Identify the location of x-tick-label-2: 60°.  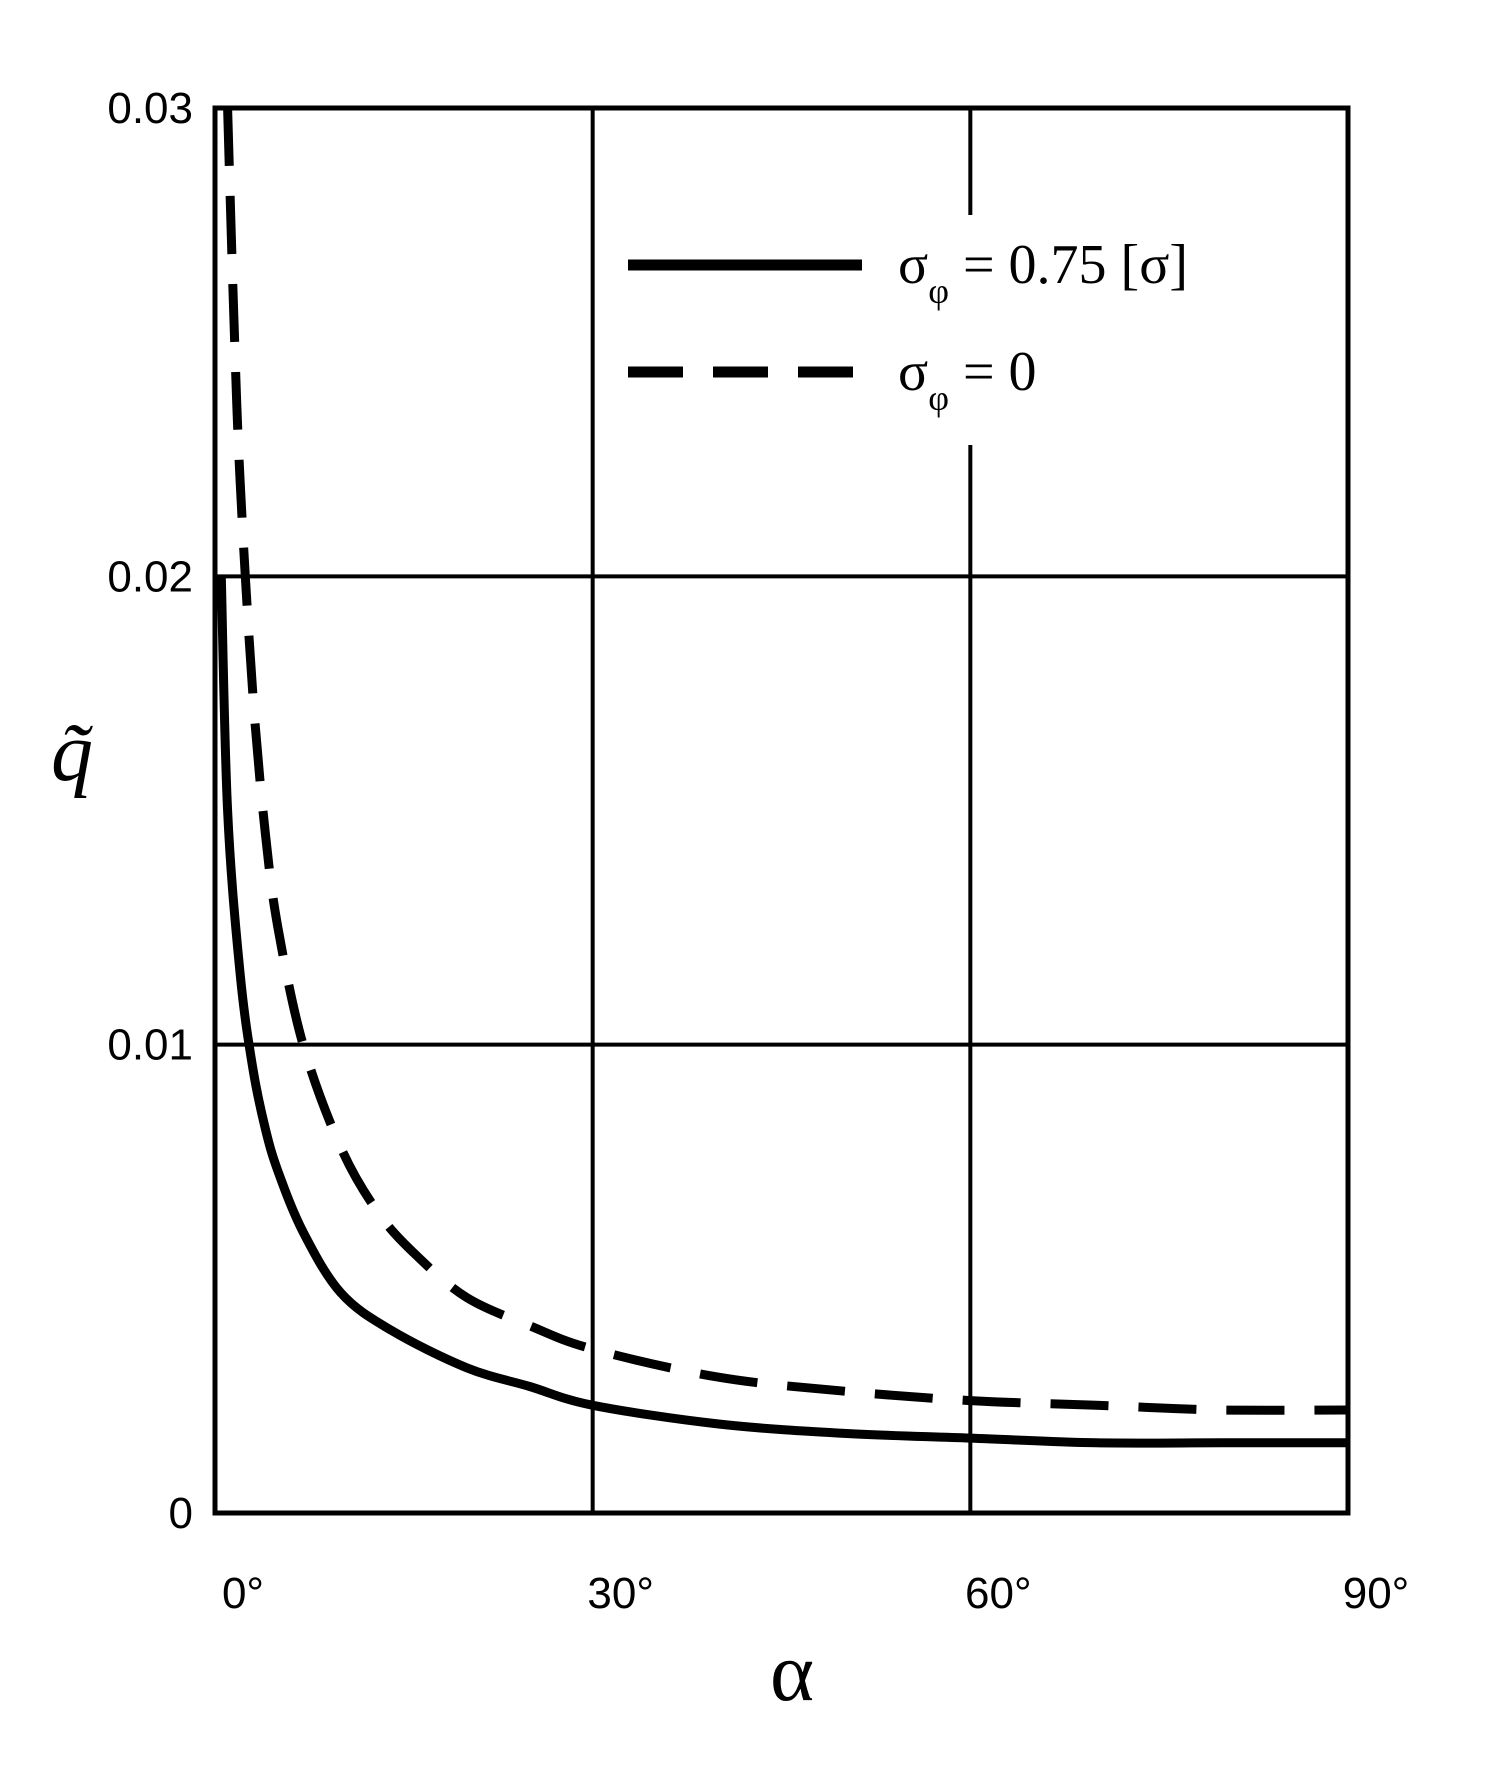
(998, 1593).